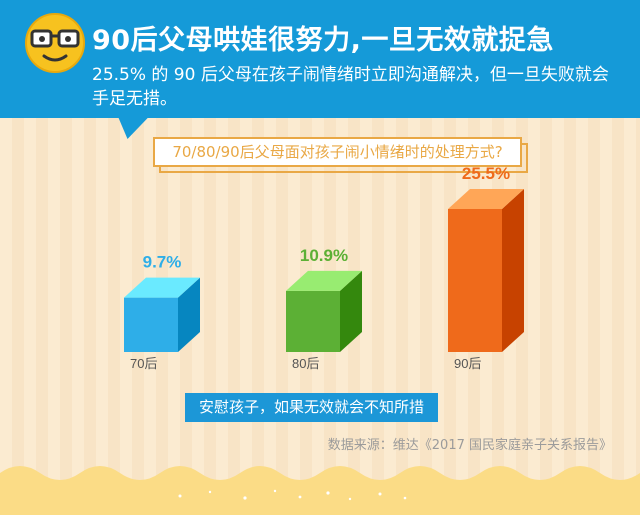 The height and width of the screenshot is (515, 640). What do you see at coordinates (350, 87) in the screenshot?
I see `page-subtitle: 25.5% 的 90 后父母在孩子闹情绪时立即沟通解决，但一旦失败就会手足无措。` at bounding box center [350, 87].